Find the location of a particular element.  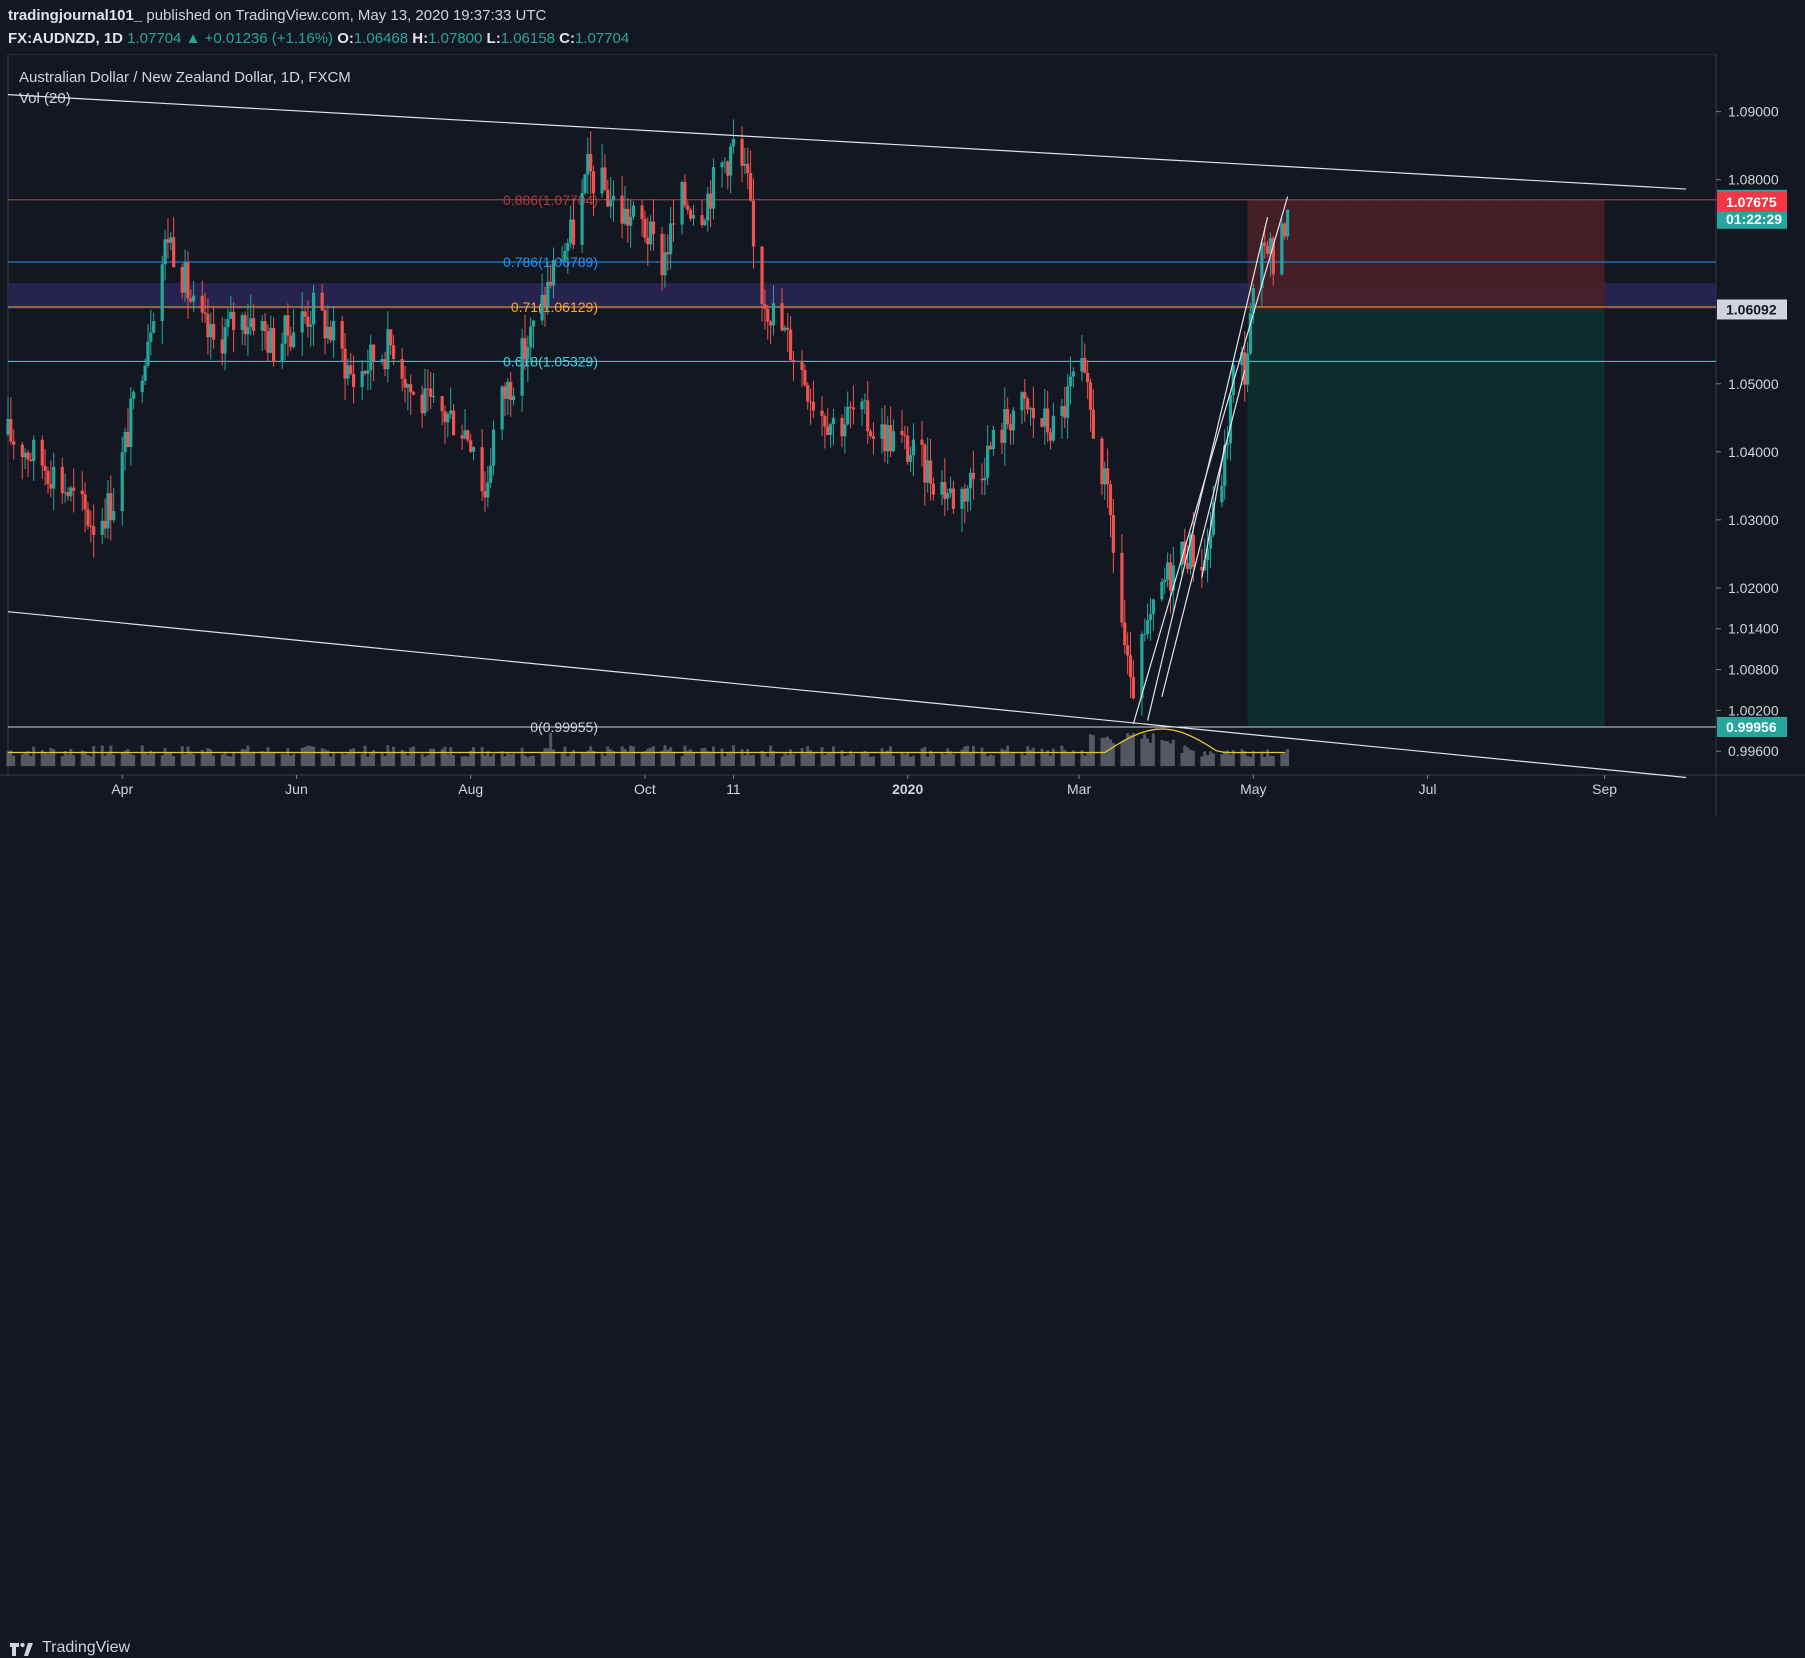

take-profit-zone is located at coordinates (1426, 518).